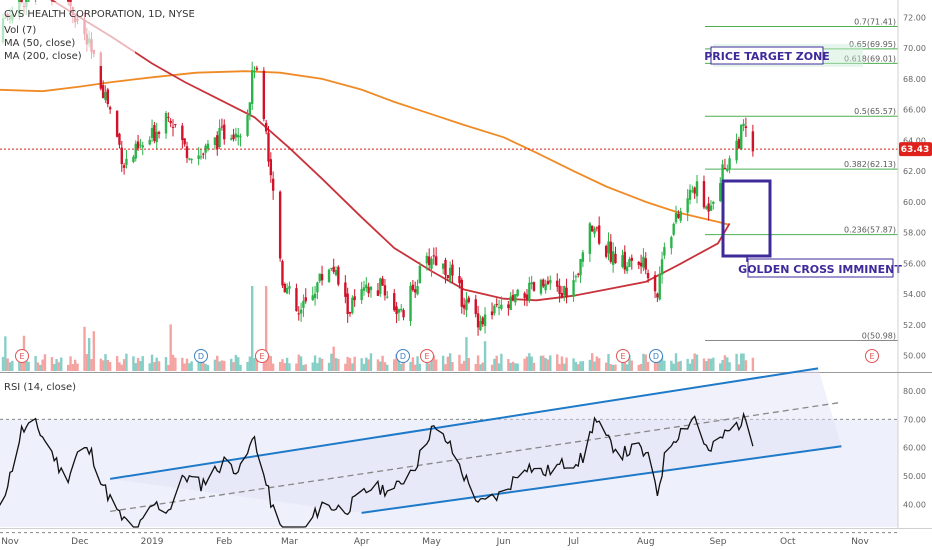 The width and height of the screenshot is (932, 550). I want to click on price-target-label-box, so click(767, 55).